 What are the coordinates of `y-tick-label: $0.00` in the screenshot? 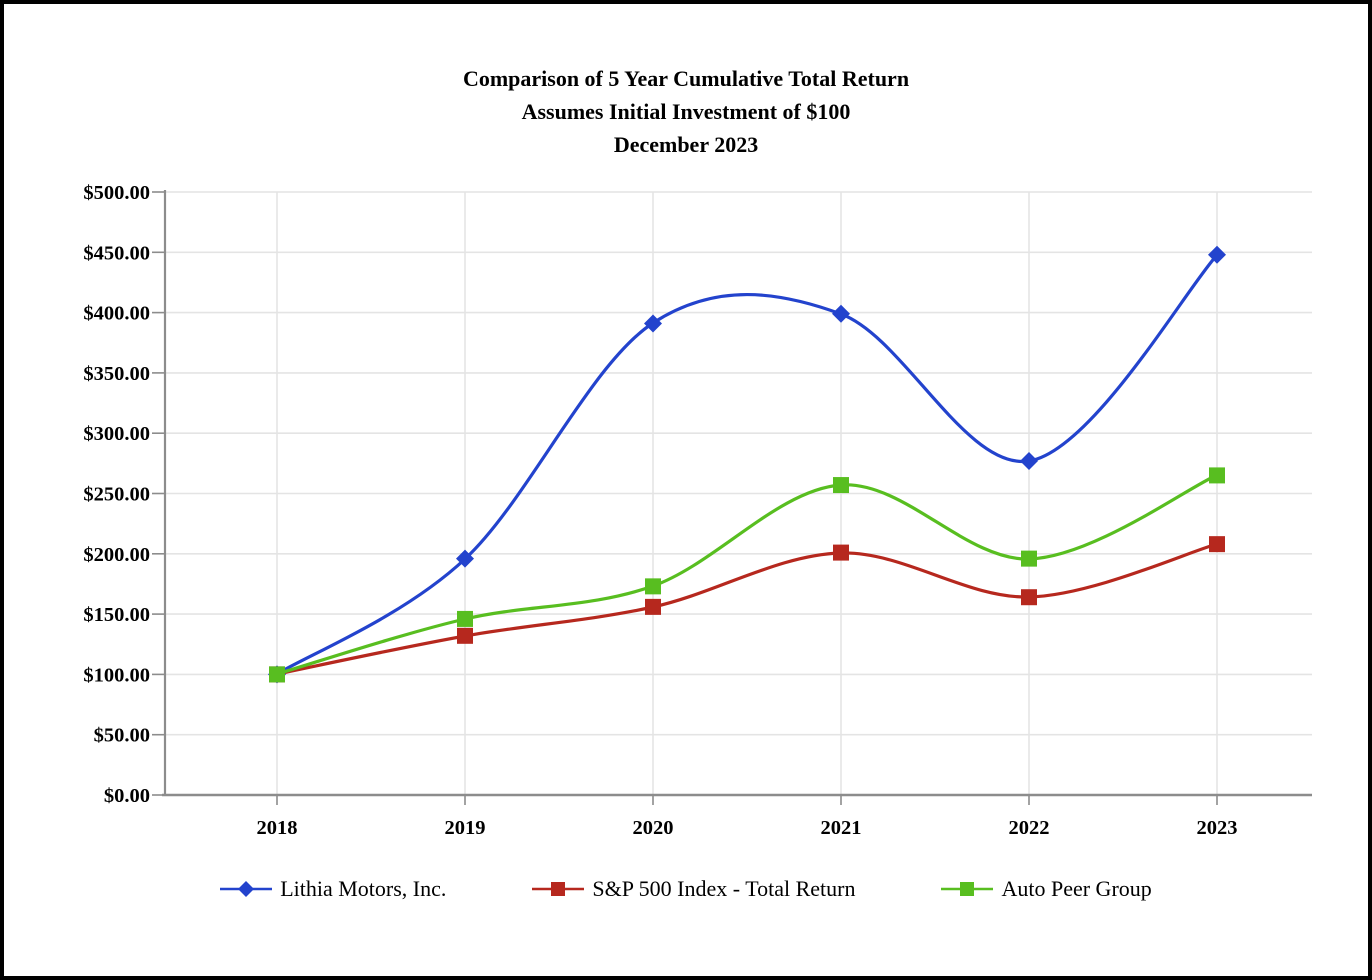 It's located at (127, 796).